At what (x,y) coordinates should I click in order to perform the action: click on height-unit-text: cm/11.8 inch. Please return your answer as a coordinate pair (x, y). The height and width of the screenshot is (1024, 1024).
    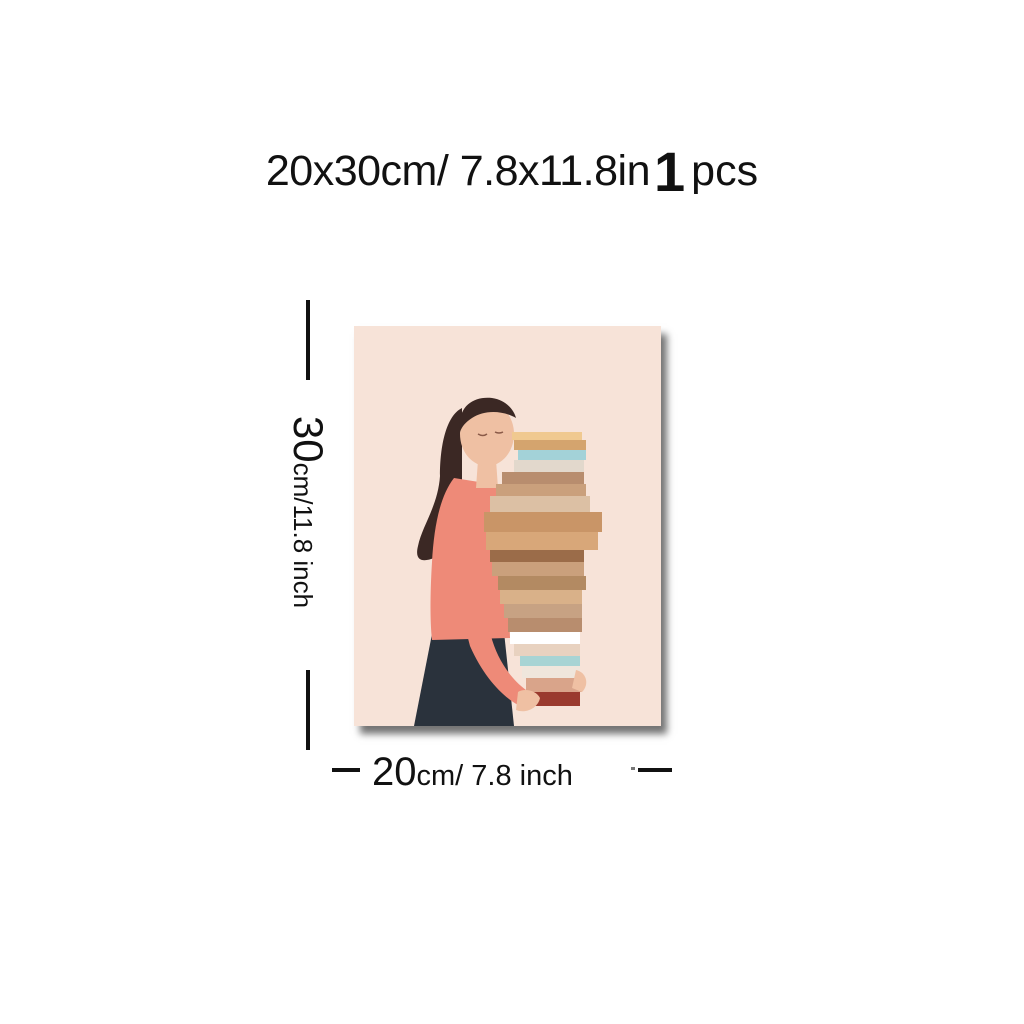
    Looking at the image, I should click on (303, 535).